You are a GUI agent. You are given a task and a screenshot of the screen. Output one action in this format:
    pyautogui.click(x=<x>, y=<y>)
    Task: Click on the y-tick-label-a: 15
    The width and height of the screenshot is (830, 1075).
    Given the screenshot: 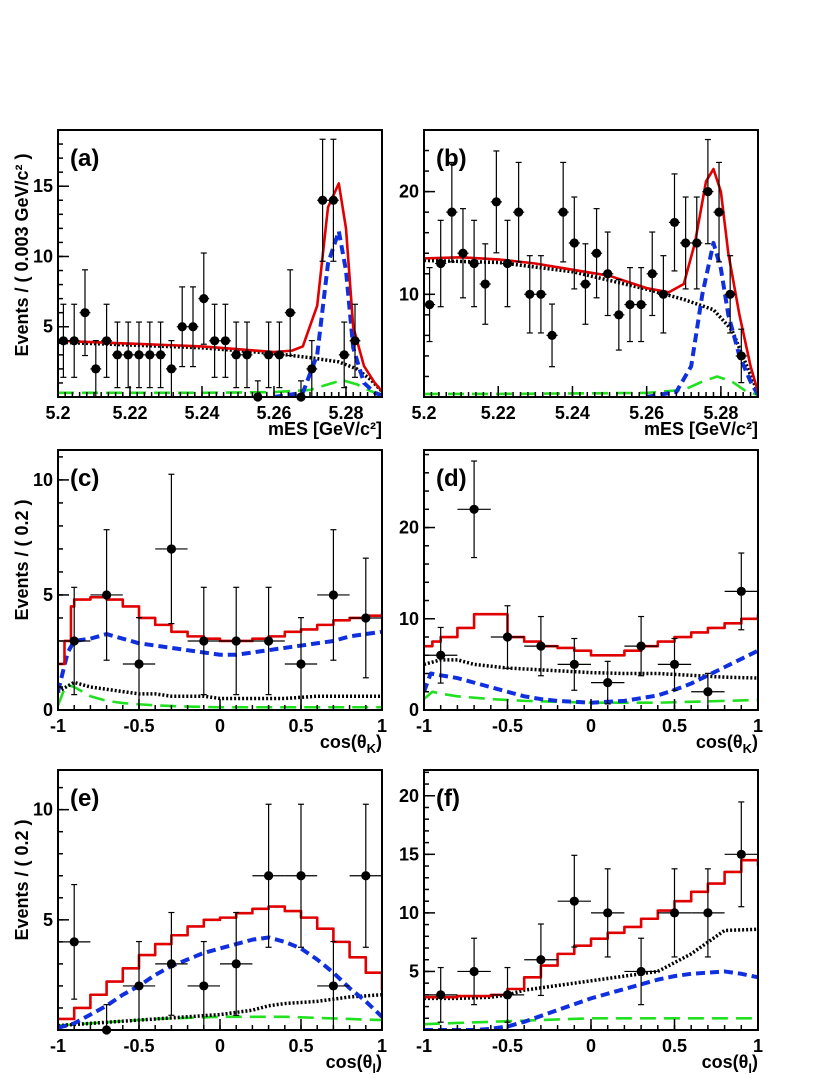 What is the action you would take?
    pyautogui.click(x=43, y=186)
    